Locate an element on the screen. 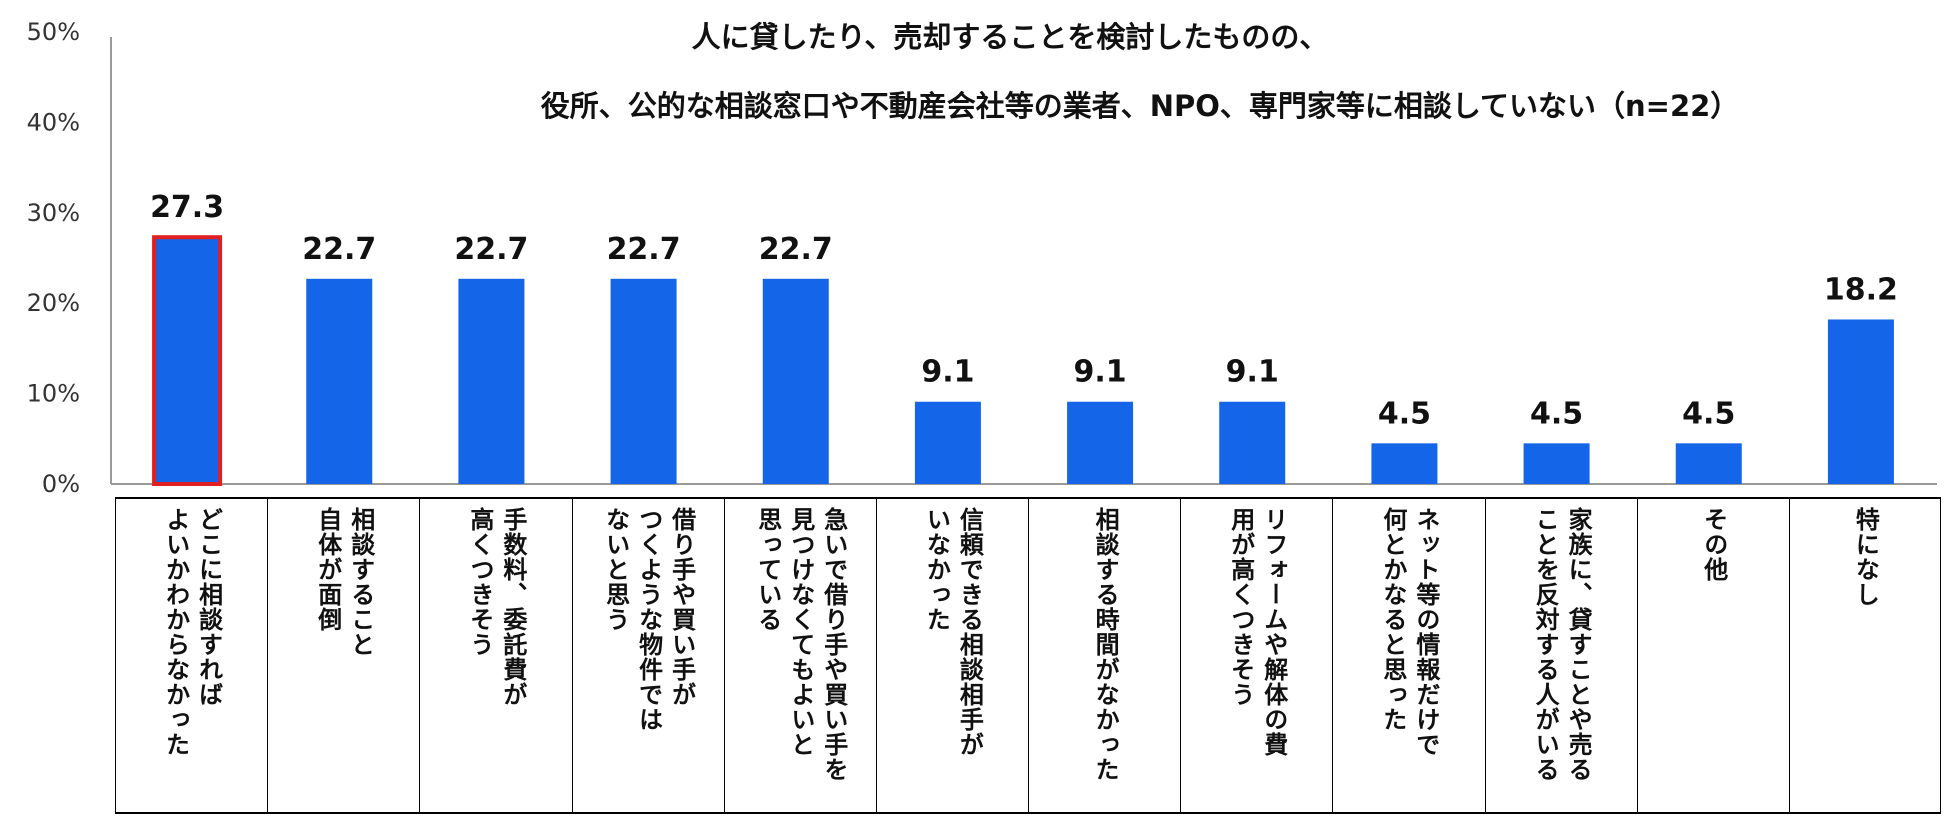  category-cell: 手数料、委託費が 高くつきそう is located at coordinates (495, 655).